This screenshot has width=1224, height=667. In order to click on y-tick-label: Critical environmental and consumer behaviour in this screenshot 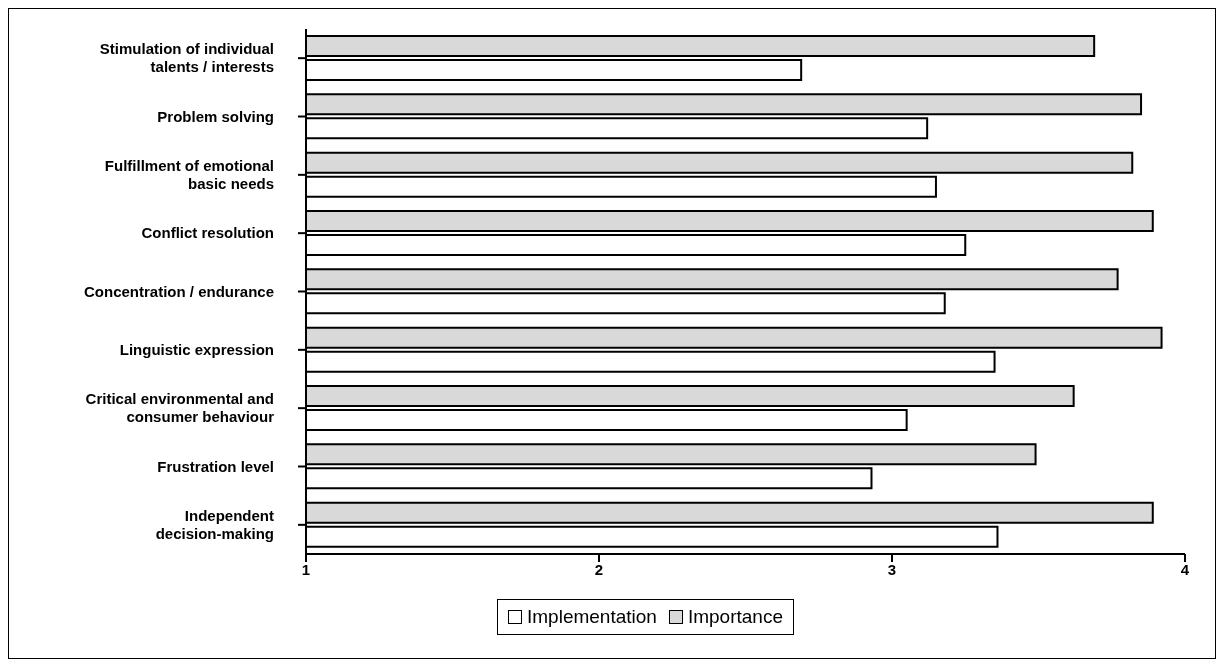, I will do `click(180, 408)`.